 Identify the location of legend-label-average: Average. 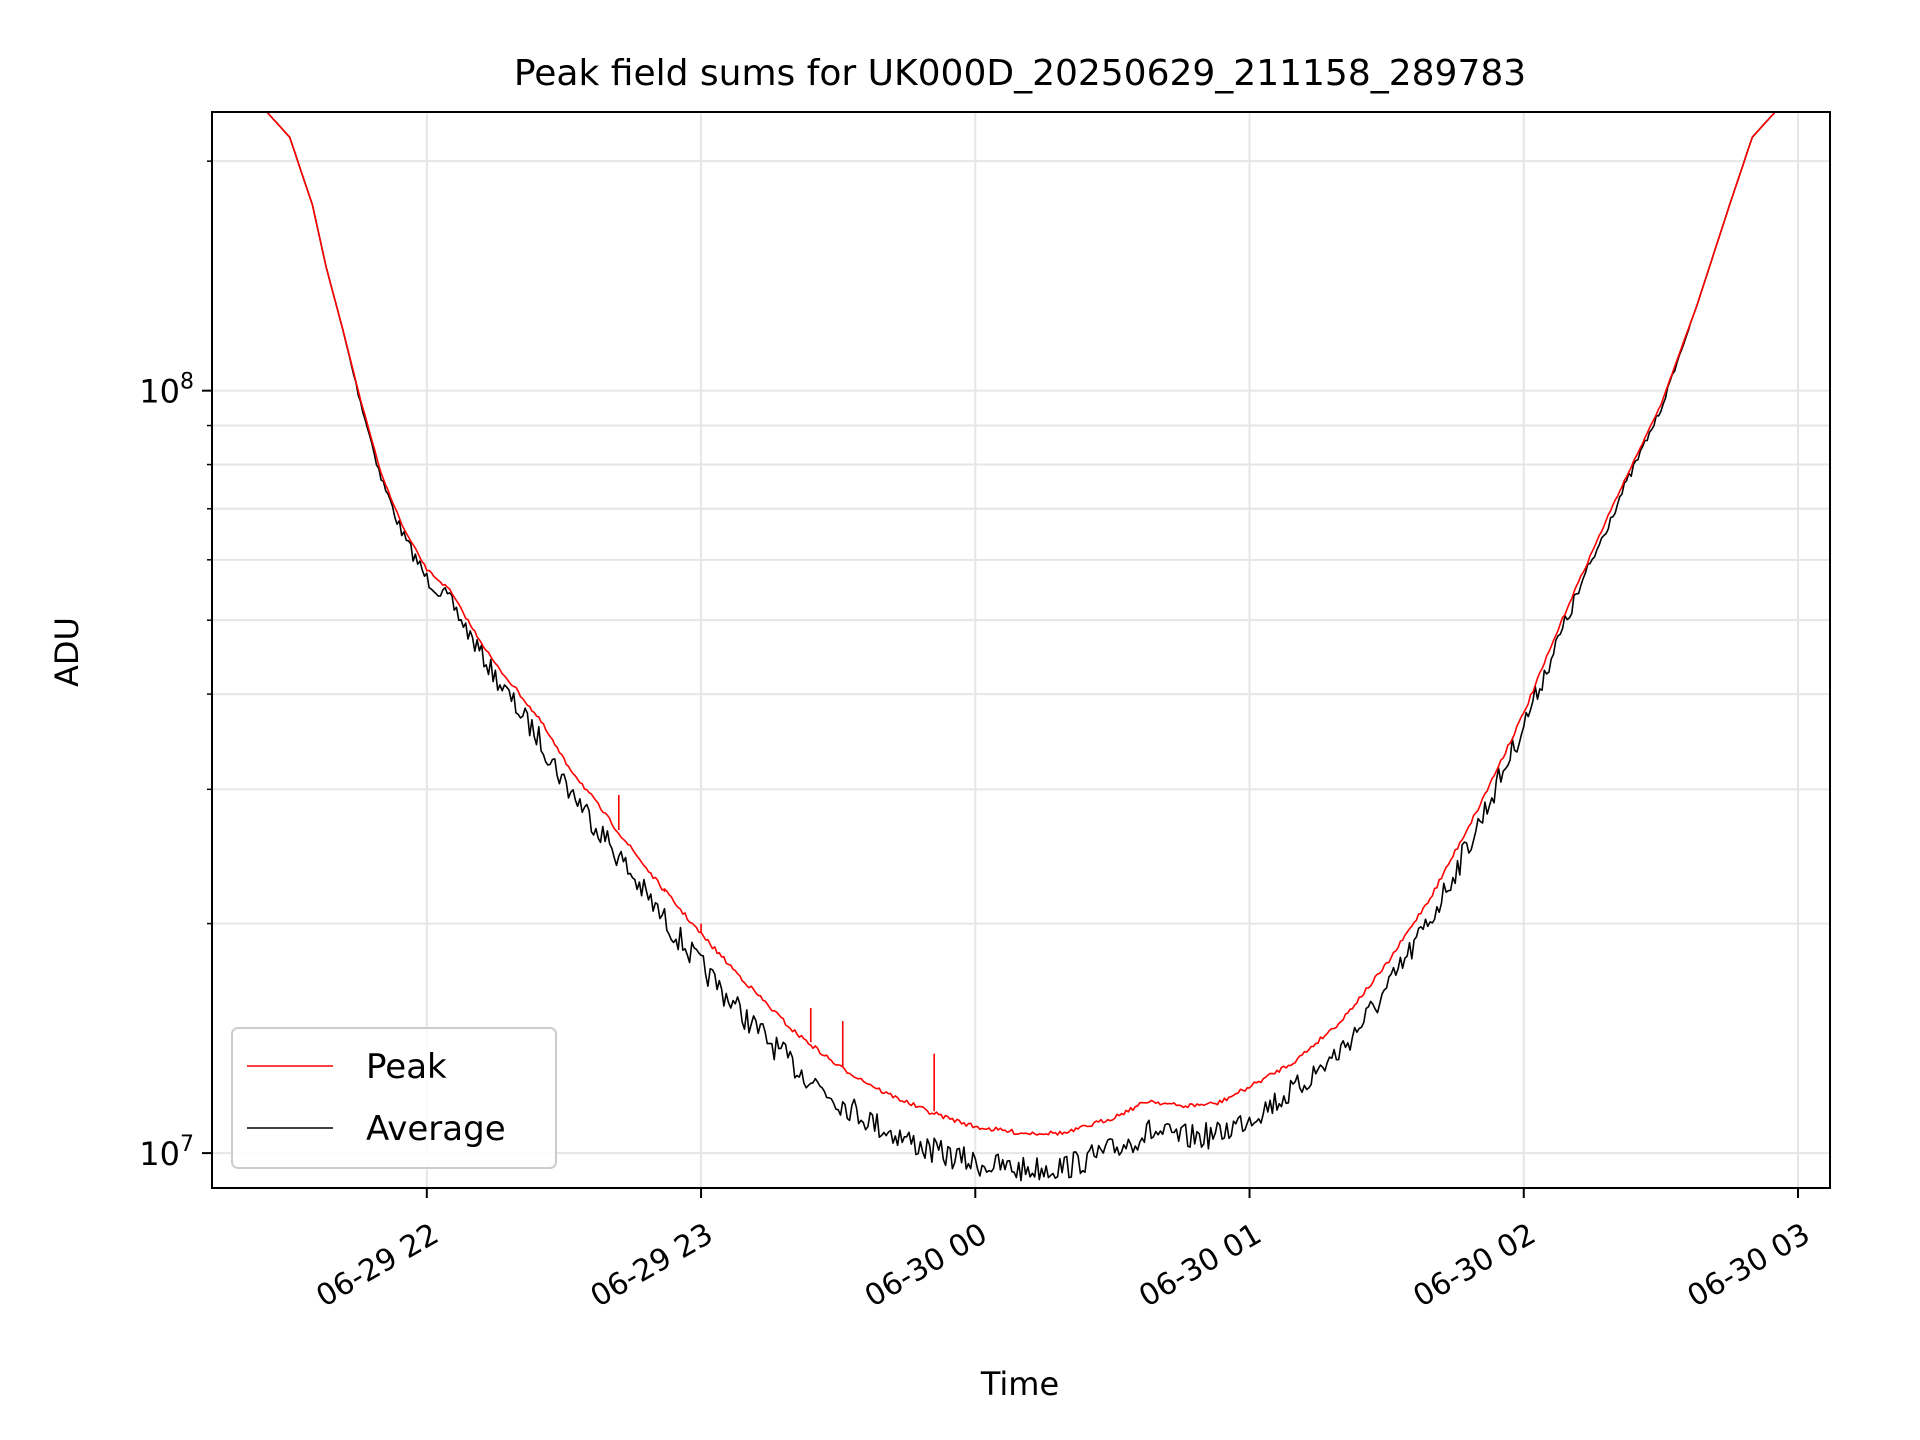
(436, 1129).